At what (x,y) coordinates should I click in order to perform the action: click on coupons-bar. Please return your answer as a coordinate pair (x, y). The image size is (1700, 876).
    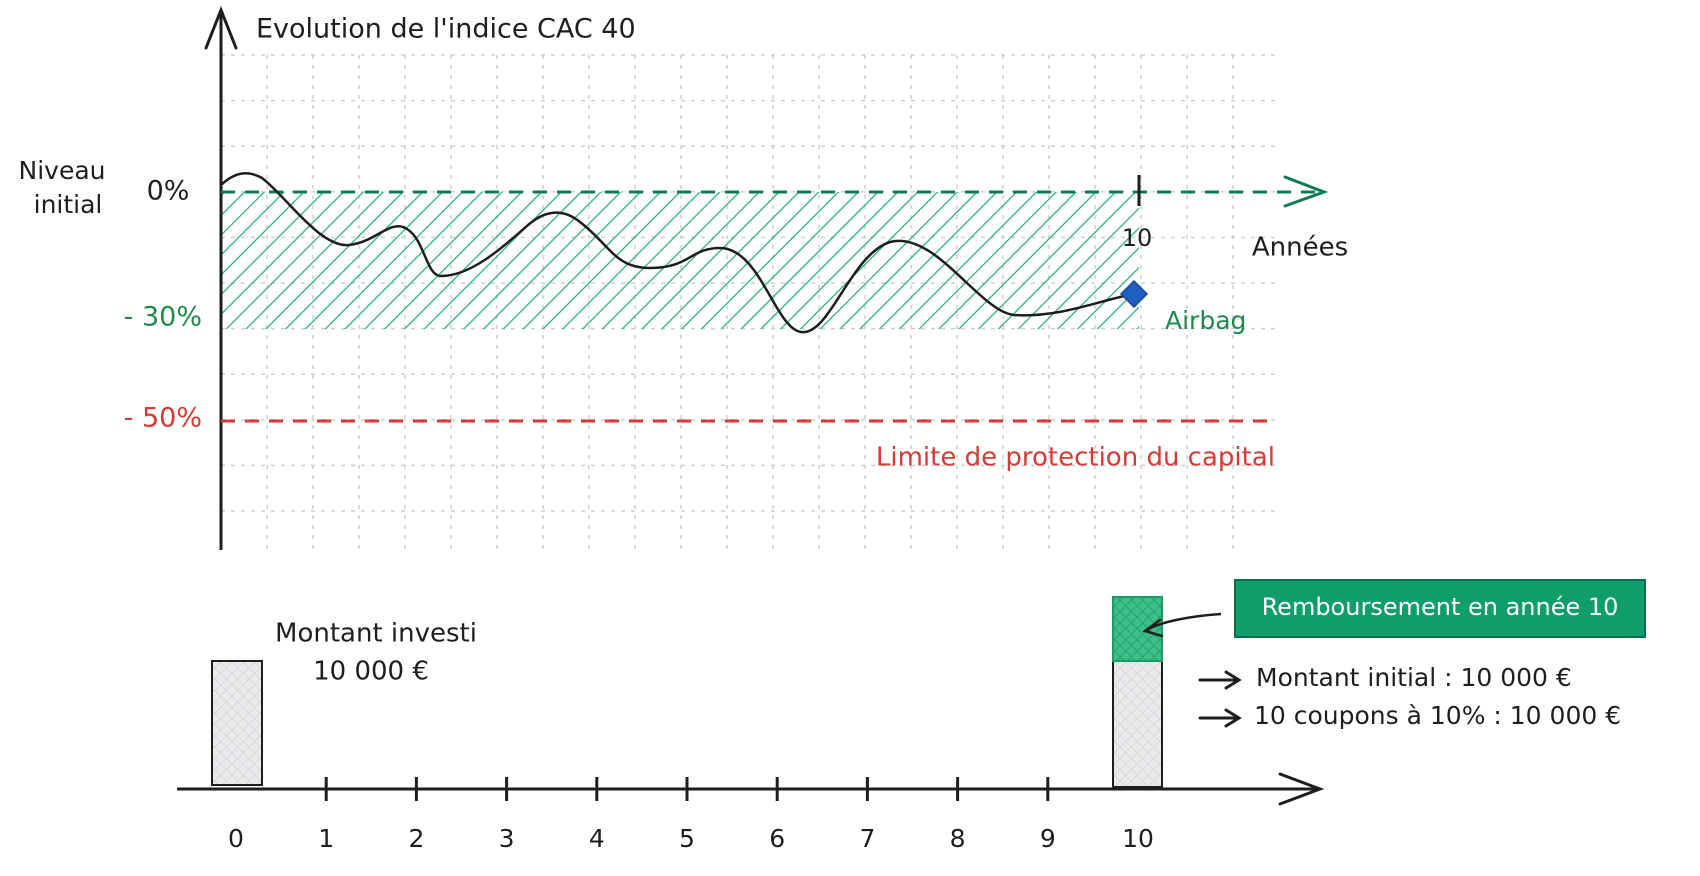
    Looking at the image, I should click on (1137, 629).